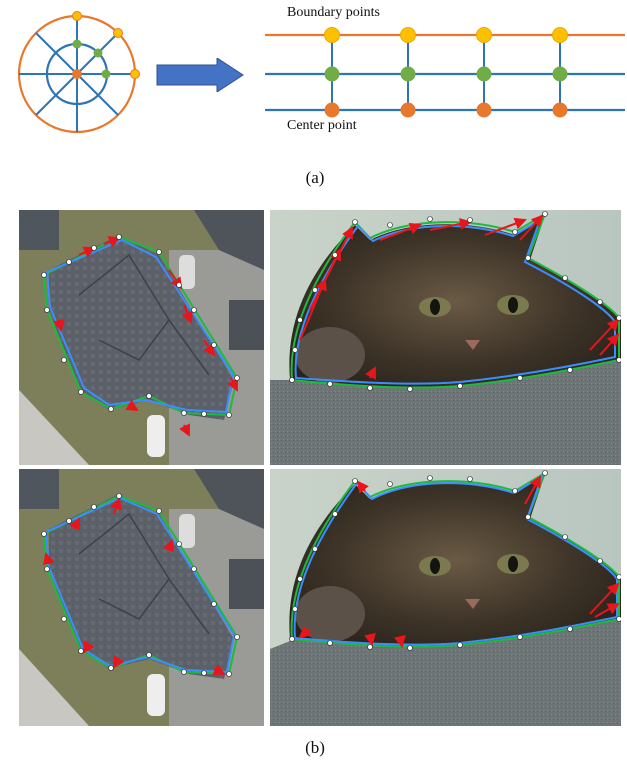 This screenshot has width=627, height=768. I want to click on polar-sampling-diagram, so click(78, 72).